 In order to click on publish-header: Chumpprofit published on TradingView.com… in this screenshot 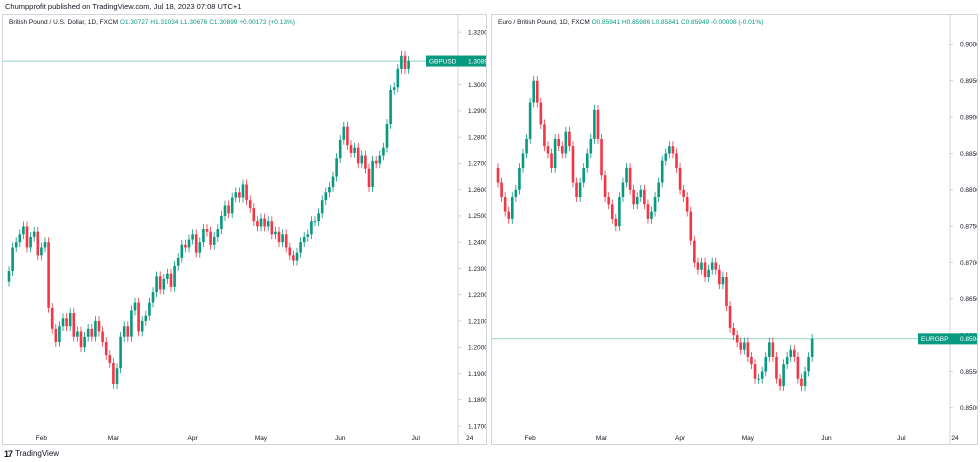, I will do `click(490, 7)`.